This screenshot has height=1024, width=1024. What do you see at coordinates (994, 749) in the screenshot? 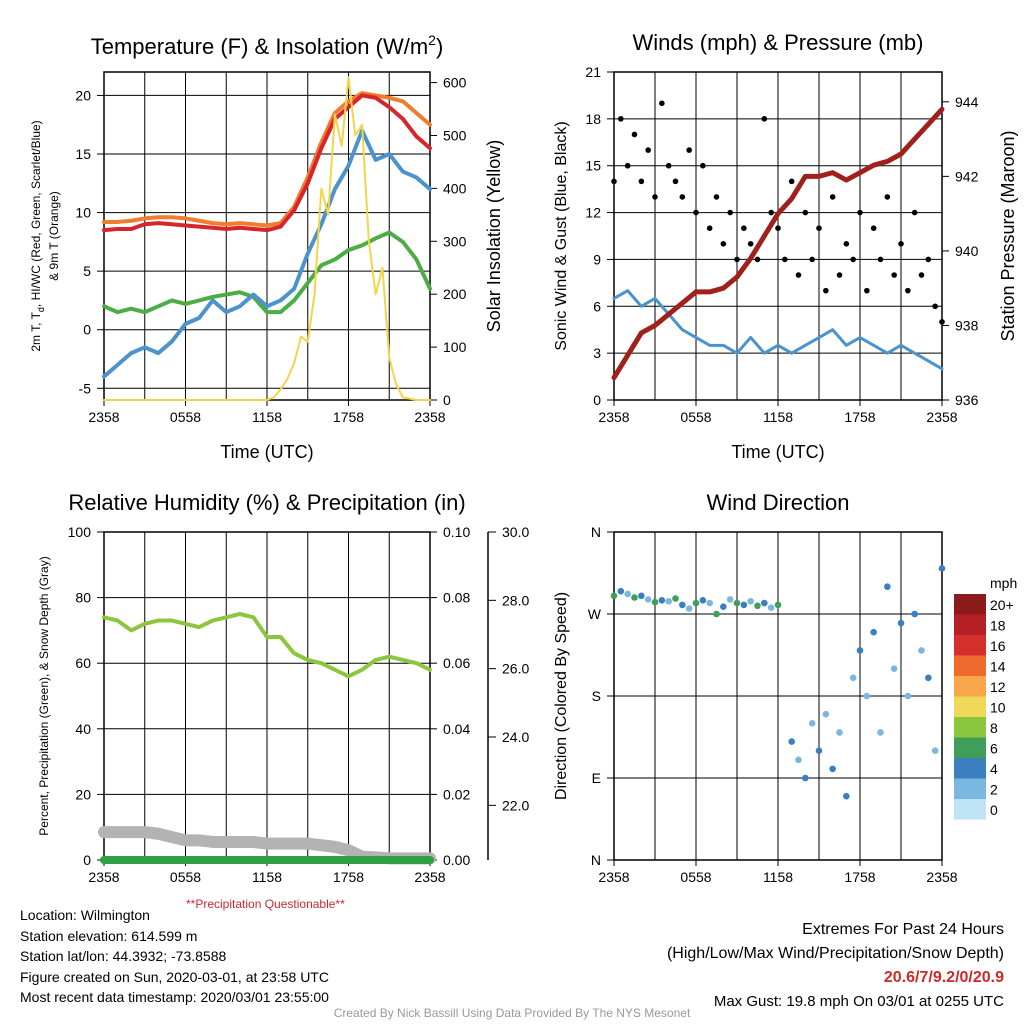
I see `colorbar-label: 6` at bounding box center [994, 749].